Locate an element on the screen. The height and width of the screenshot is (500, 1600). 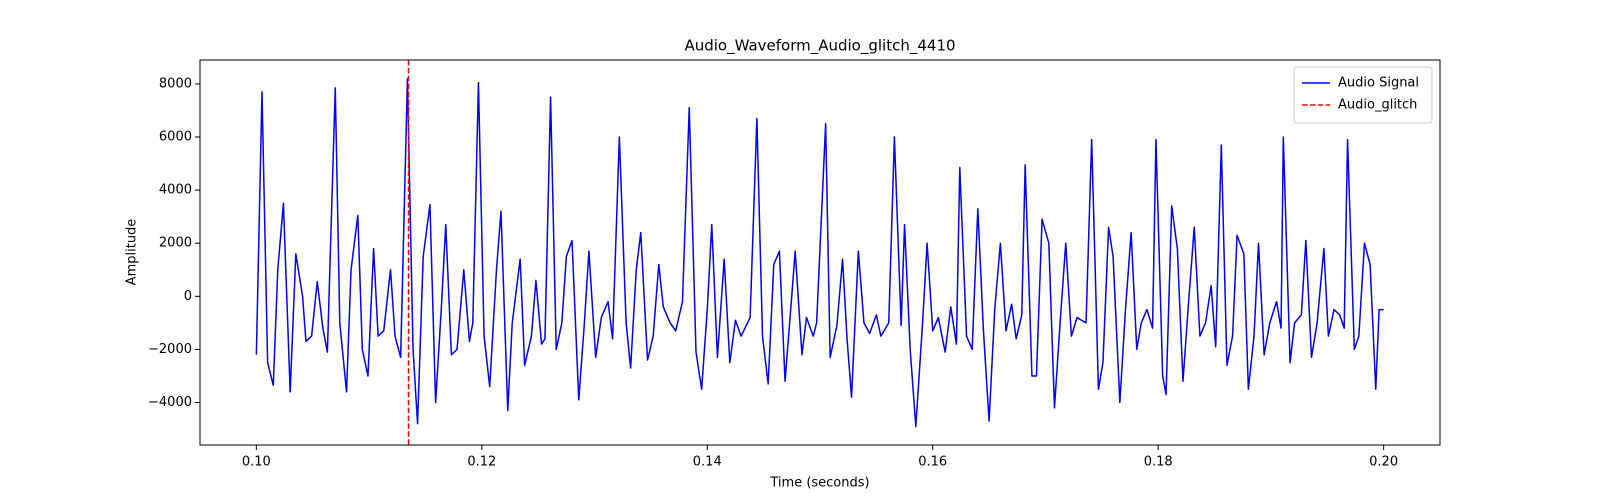
y-tick-label: 6000 is located at coordinates (175, 137).